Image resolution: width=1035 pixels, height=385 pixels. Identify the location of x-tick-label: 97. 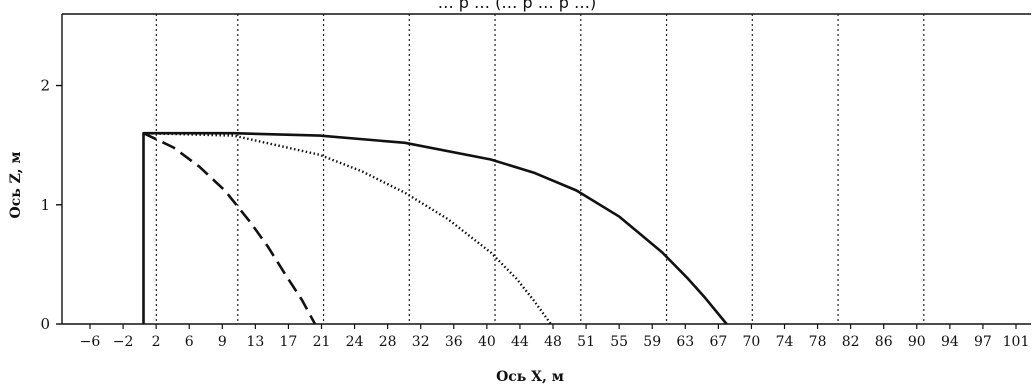
(983, 342).